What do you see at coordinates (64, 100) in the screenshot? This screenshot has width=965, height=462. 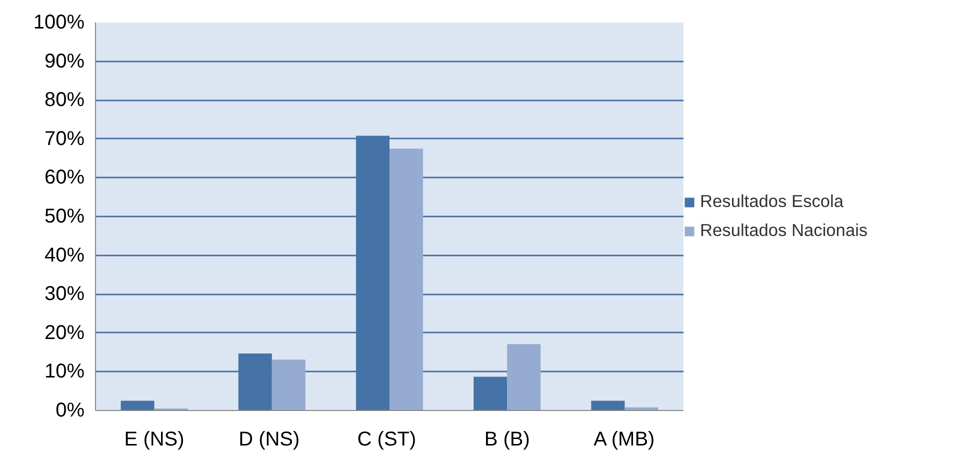 I see `y-tick-label: 80%` at bounding box center [64, 100].